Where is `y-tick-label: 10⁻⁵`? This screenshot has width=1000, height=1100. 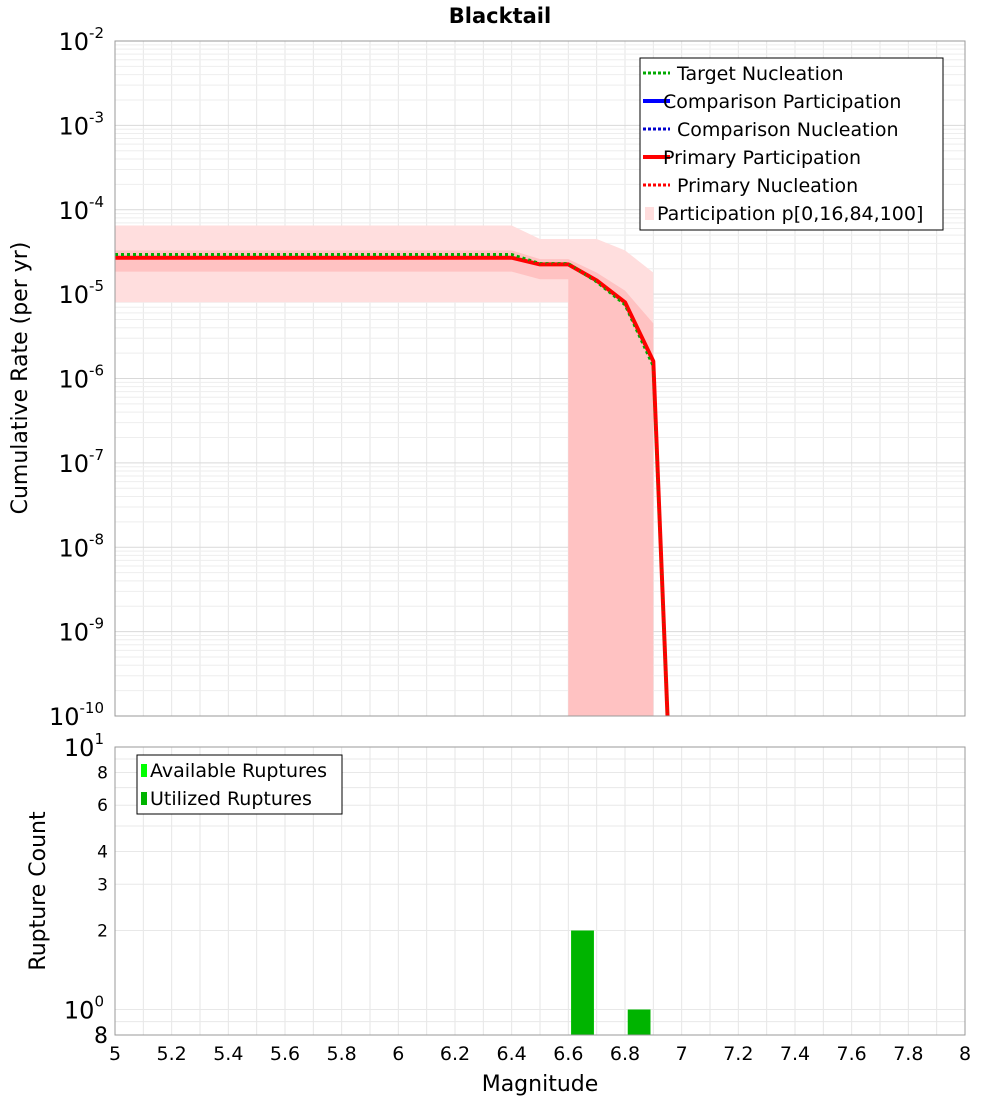 y-tick-label: 10⁻⁵ is located at coordinates (81, 293).